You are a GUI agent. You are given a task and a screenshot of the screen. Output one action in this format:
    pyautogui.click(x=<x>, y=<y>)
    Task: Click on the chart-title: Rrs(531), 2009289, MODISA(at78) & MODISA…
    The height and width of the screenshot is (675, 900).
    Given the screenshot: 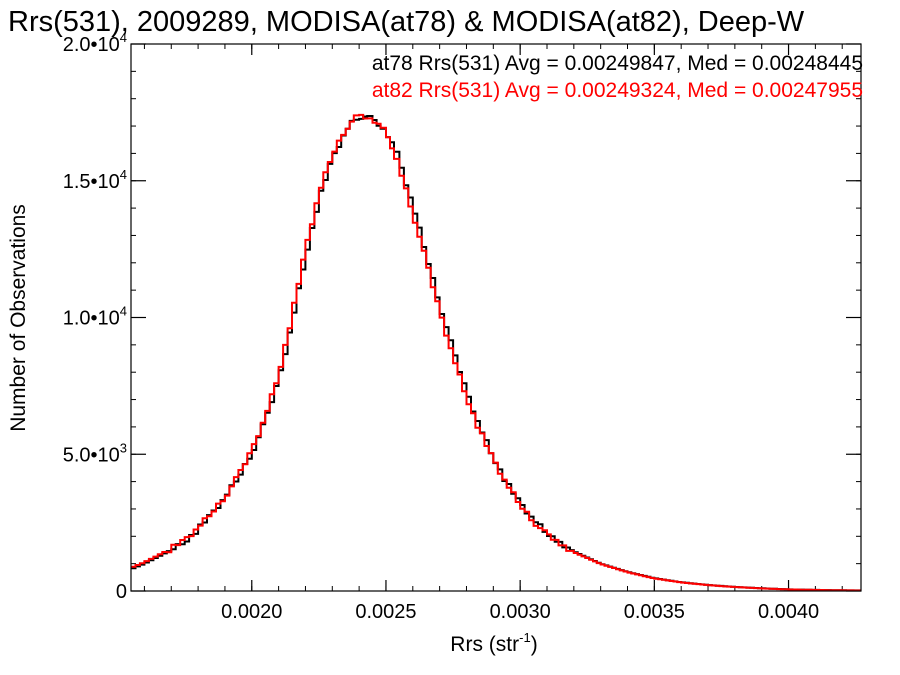 What is the action you would take?
    pyautogui.click(x=406, y=22)
    